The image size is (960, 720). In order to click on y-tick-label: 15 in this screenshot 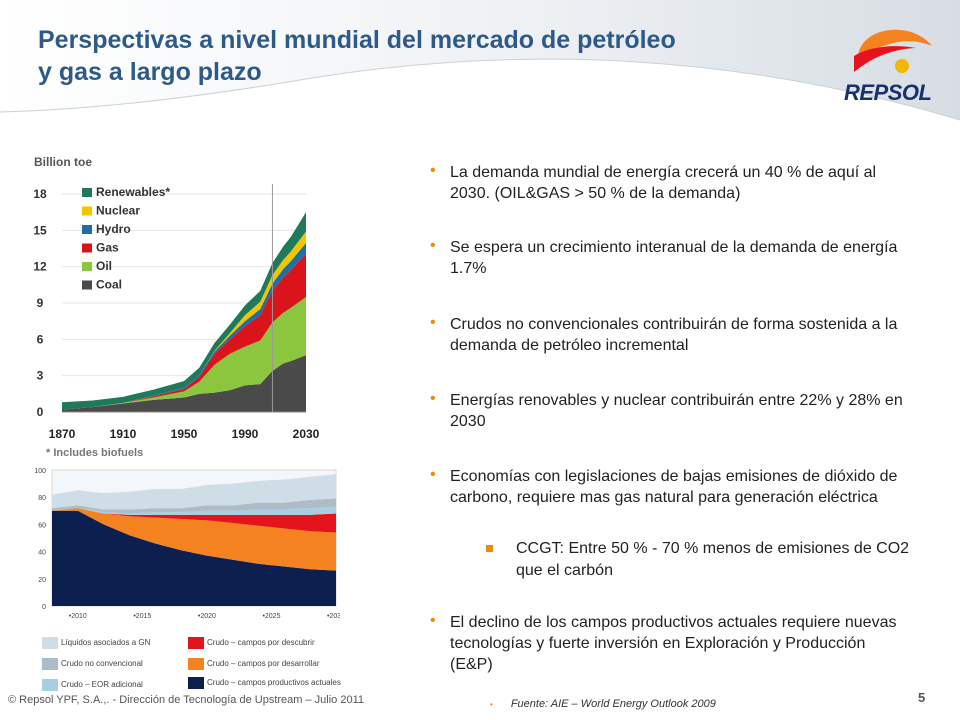, I will do `click(40, 230)`.